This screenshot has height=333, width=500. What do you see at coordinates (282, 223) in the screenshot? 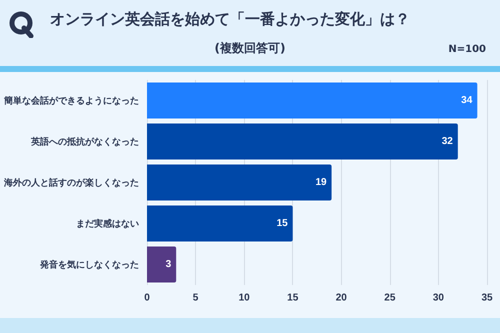
I see `data-label: 15` at bounding box center [282, 223].